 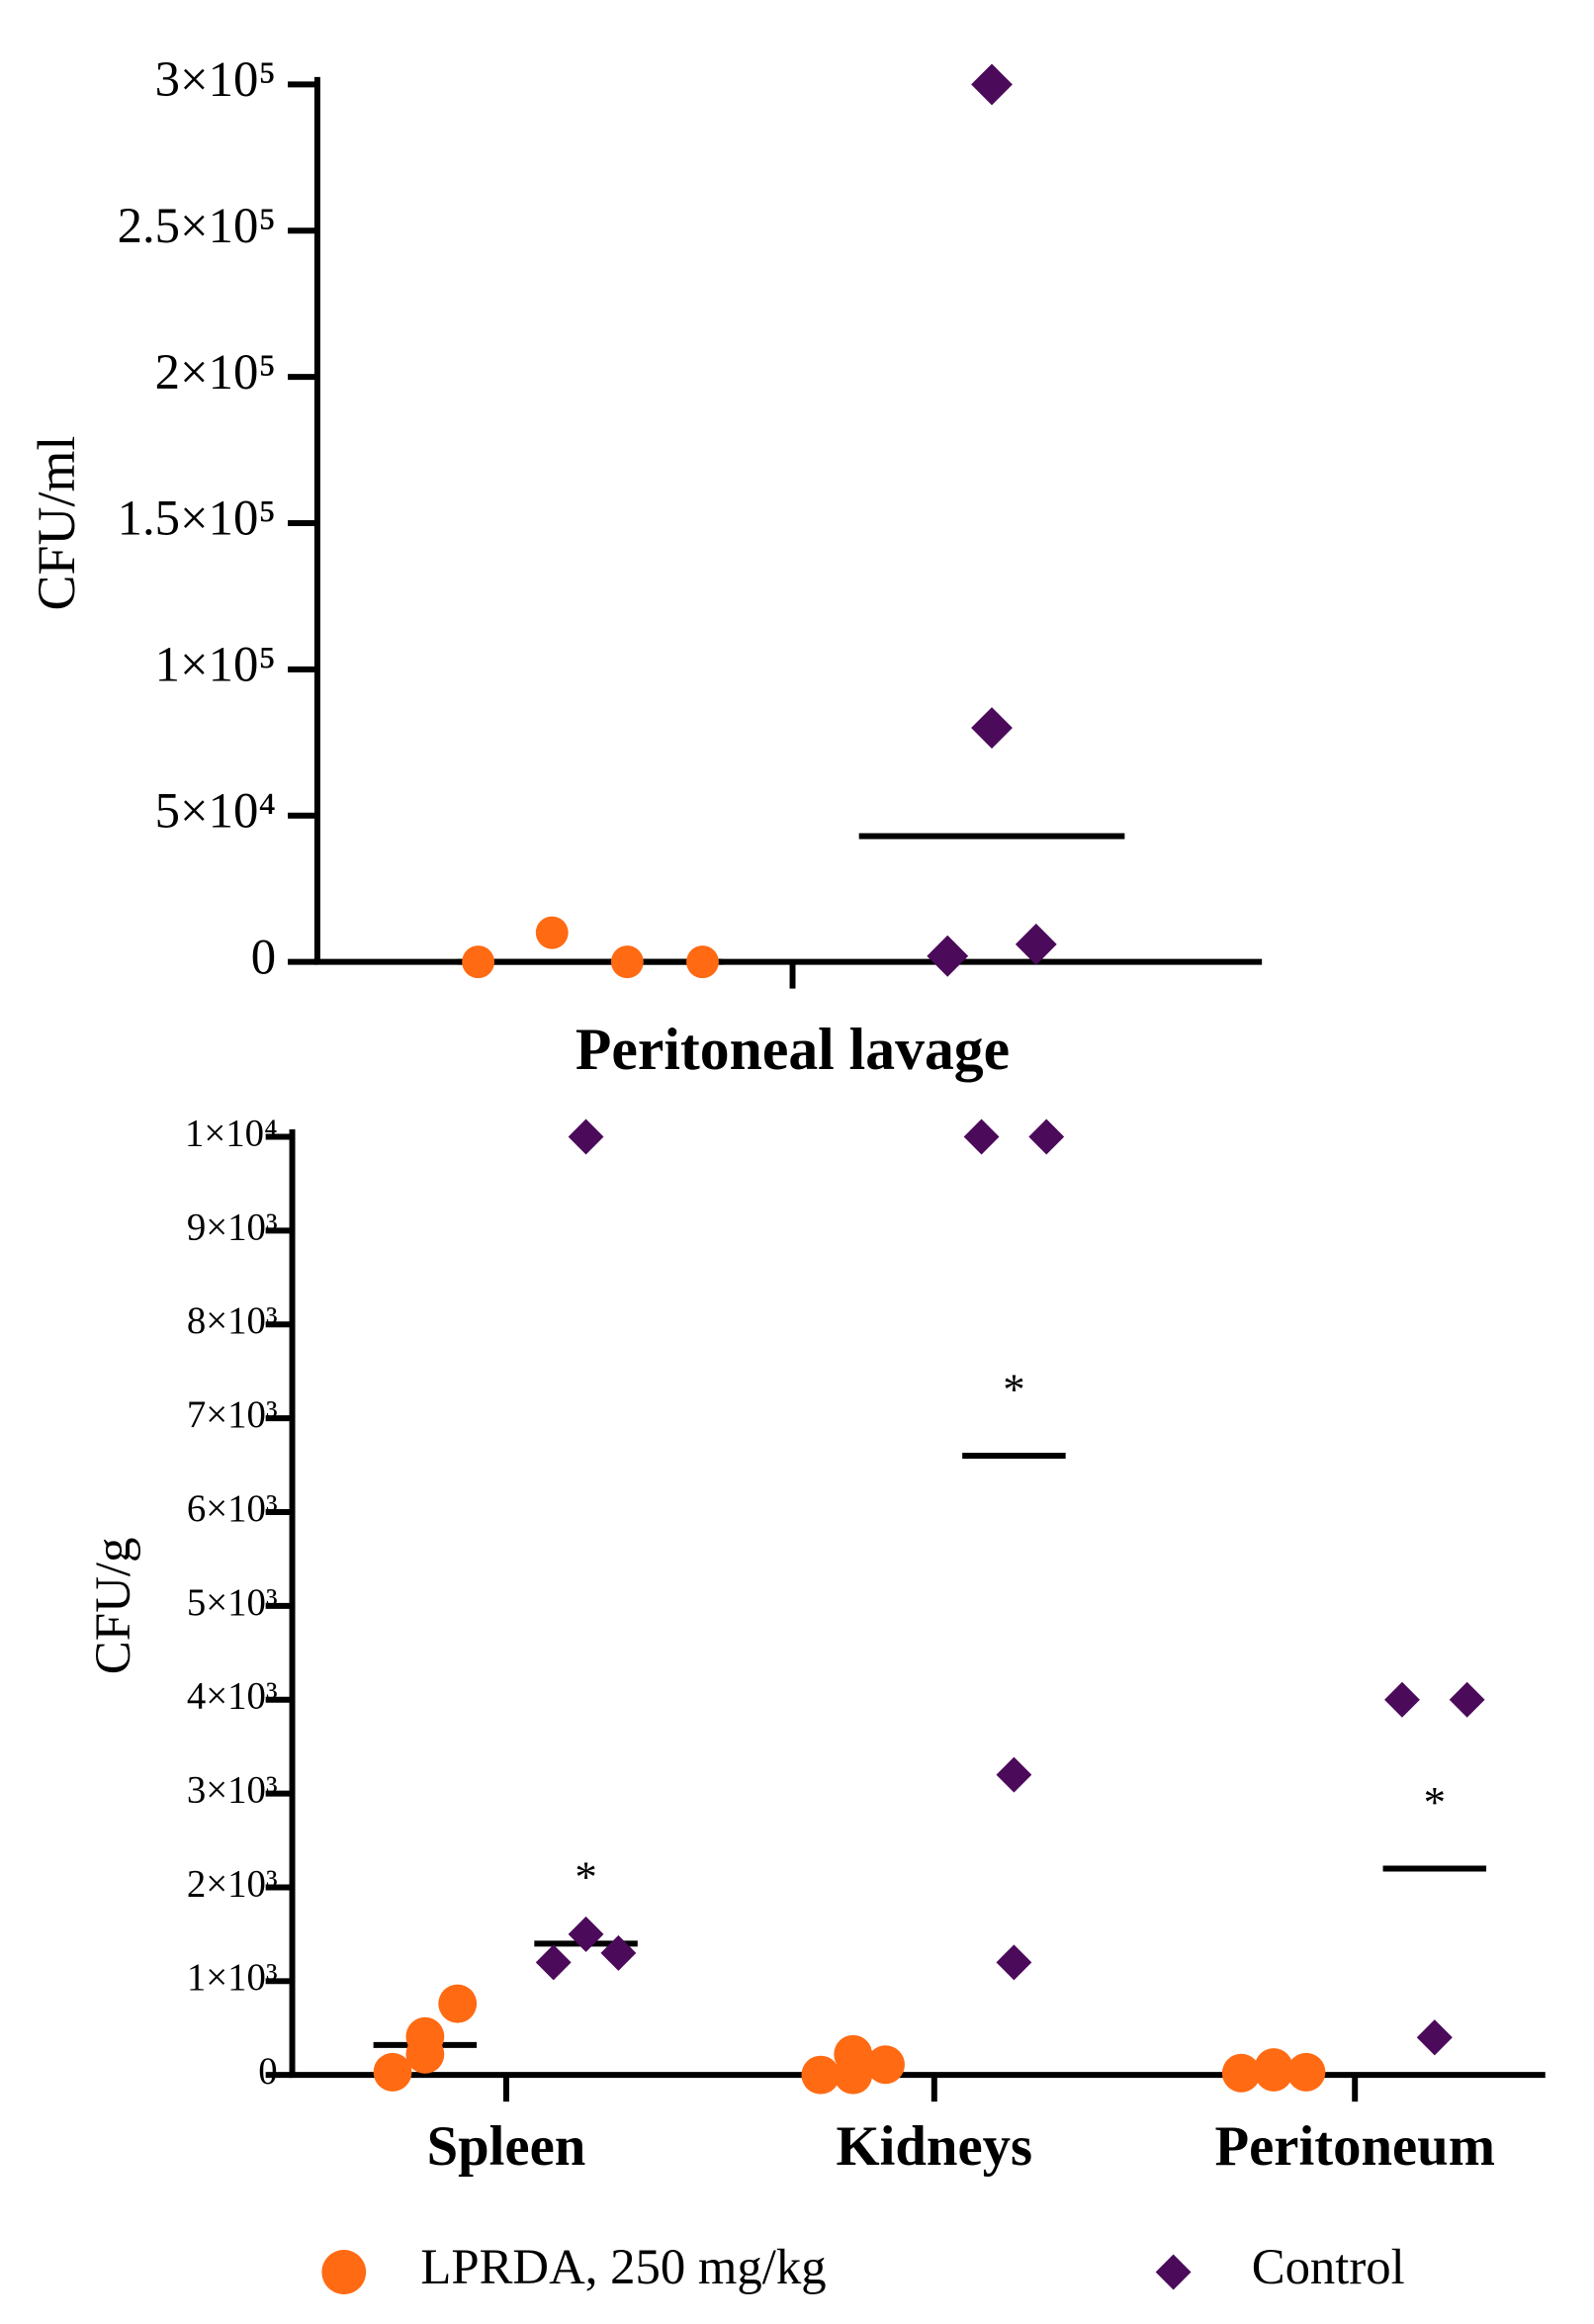 I want to click on y-tick-label: 3×10⁵, so click(x=215, y=79).